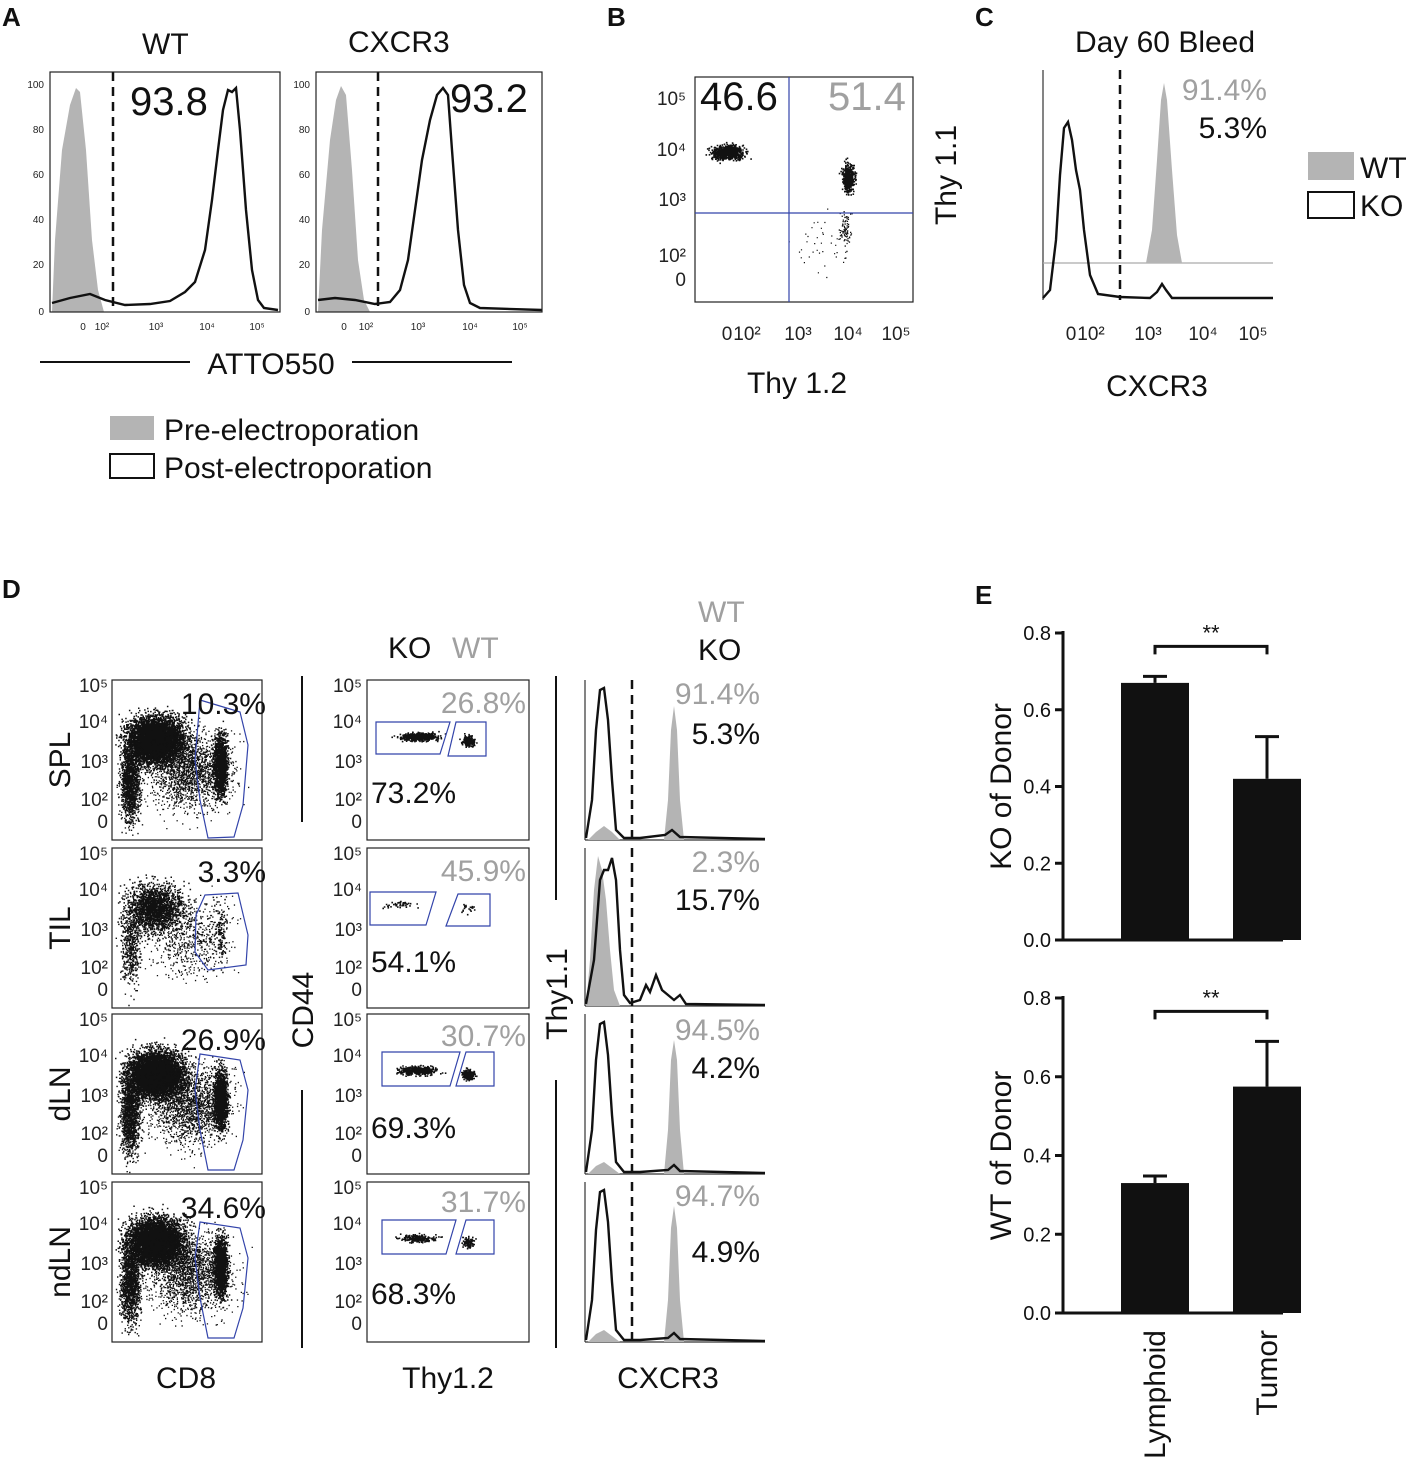  Describe the element at coordinates (305, 220) in the screenshot. I see `ytick: 40` at that location.